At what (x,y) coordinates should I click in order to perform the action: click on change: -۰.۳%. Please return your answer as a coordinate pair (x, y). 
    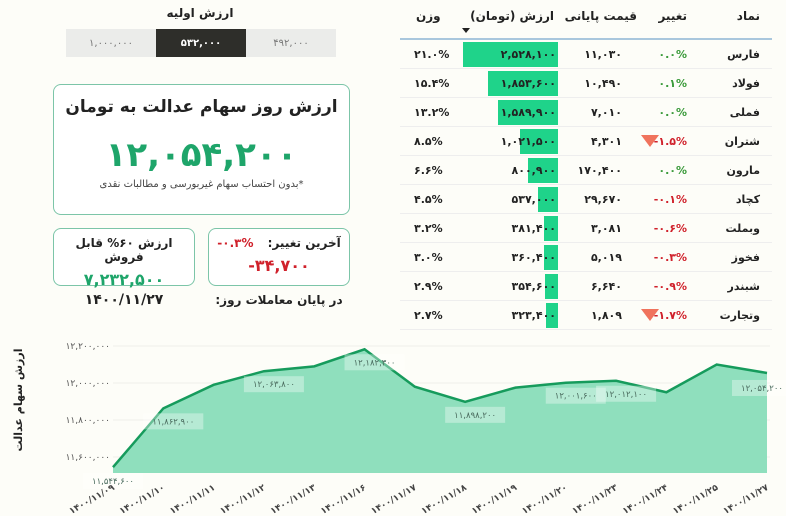
    Looking at the image, I should click on (670, 257).